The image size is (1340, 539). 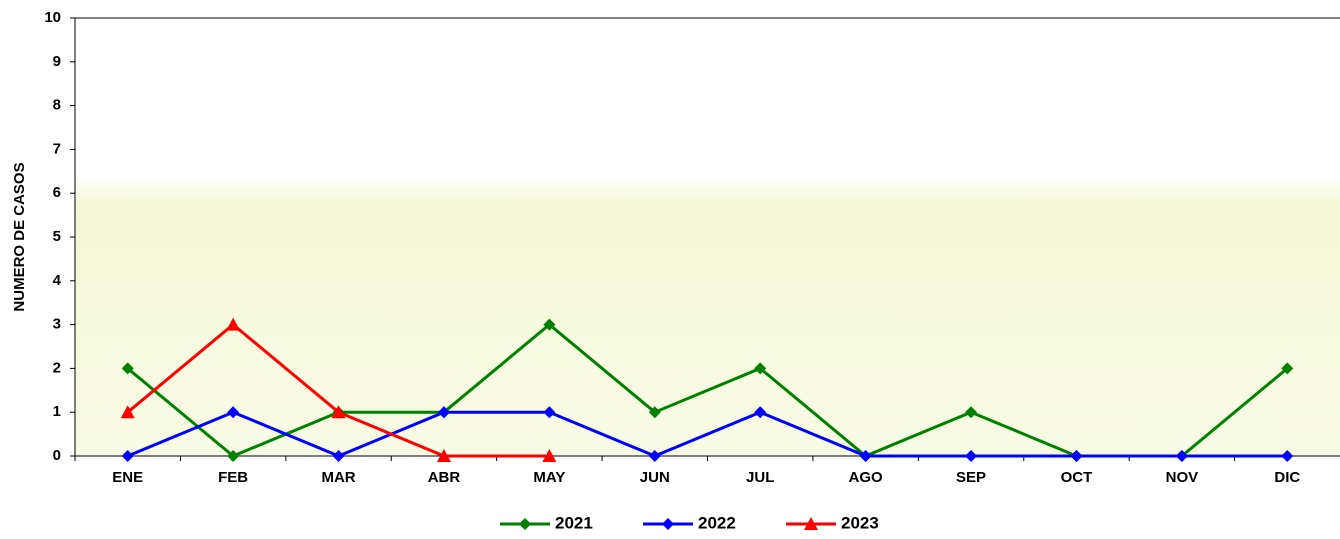 I want to click on y-tick-label: 10, so click(x=52, y=17).